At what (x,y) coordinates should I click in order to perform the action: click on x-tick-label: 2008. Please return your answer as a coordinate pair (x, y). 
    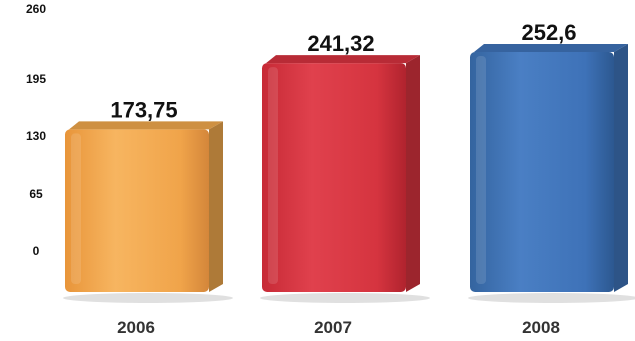
    Looking at the image, I should click on (541, 327).